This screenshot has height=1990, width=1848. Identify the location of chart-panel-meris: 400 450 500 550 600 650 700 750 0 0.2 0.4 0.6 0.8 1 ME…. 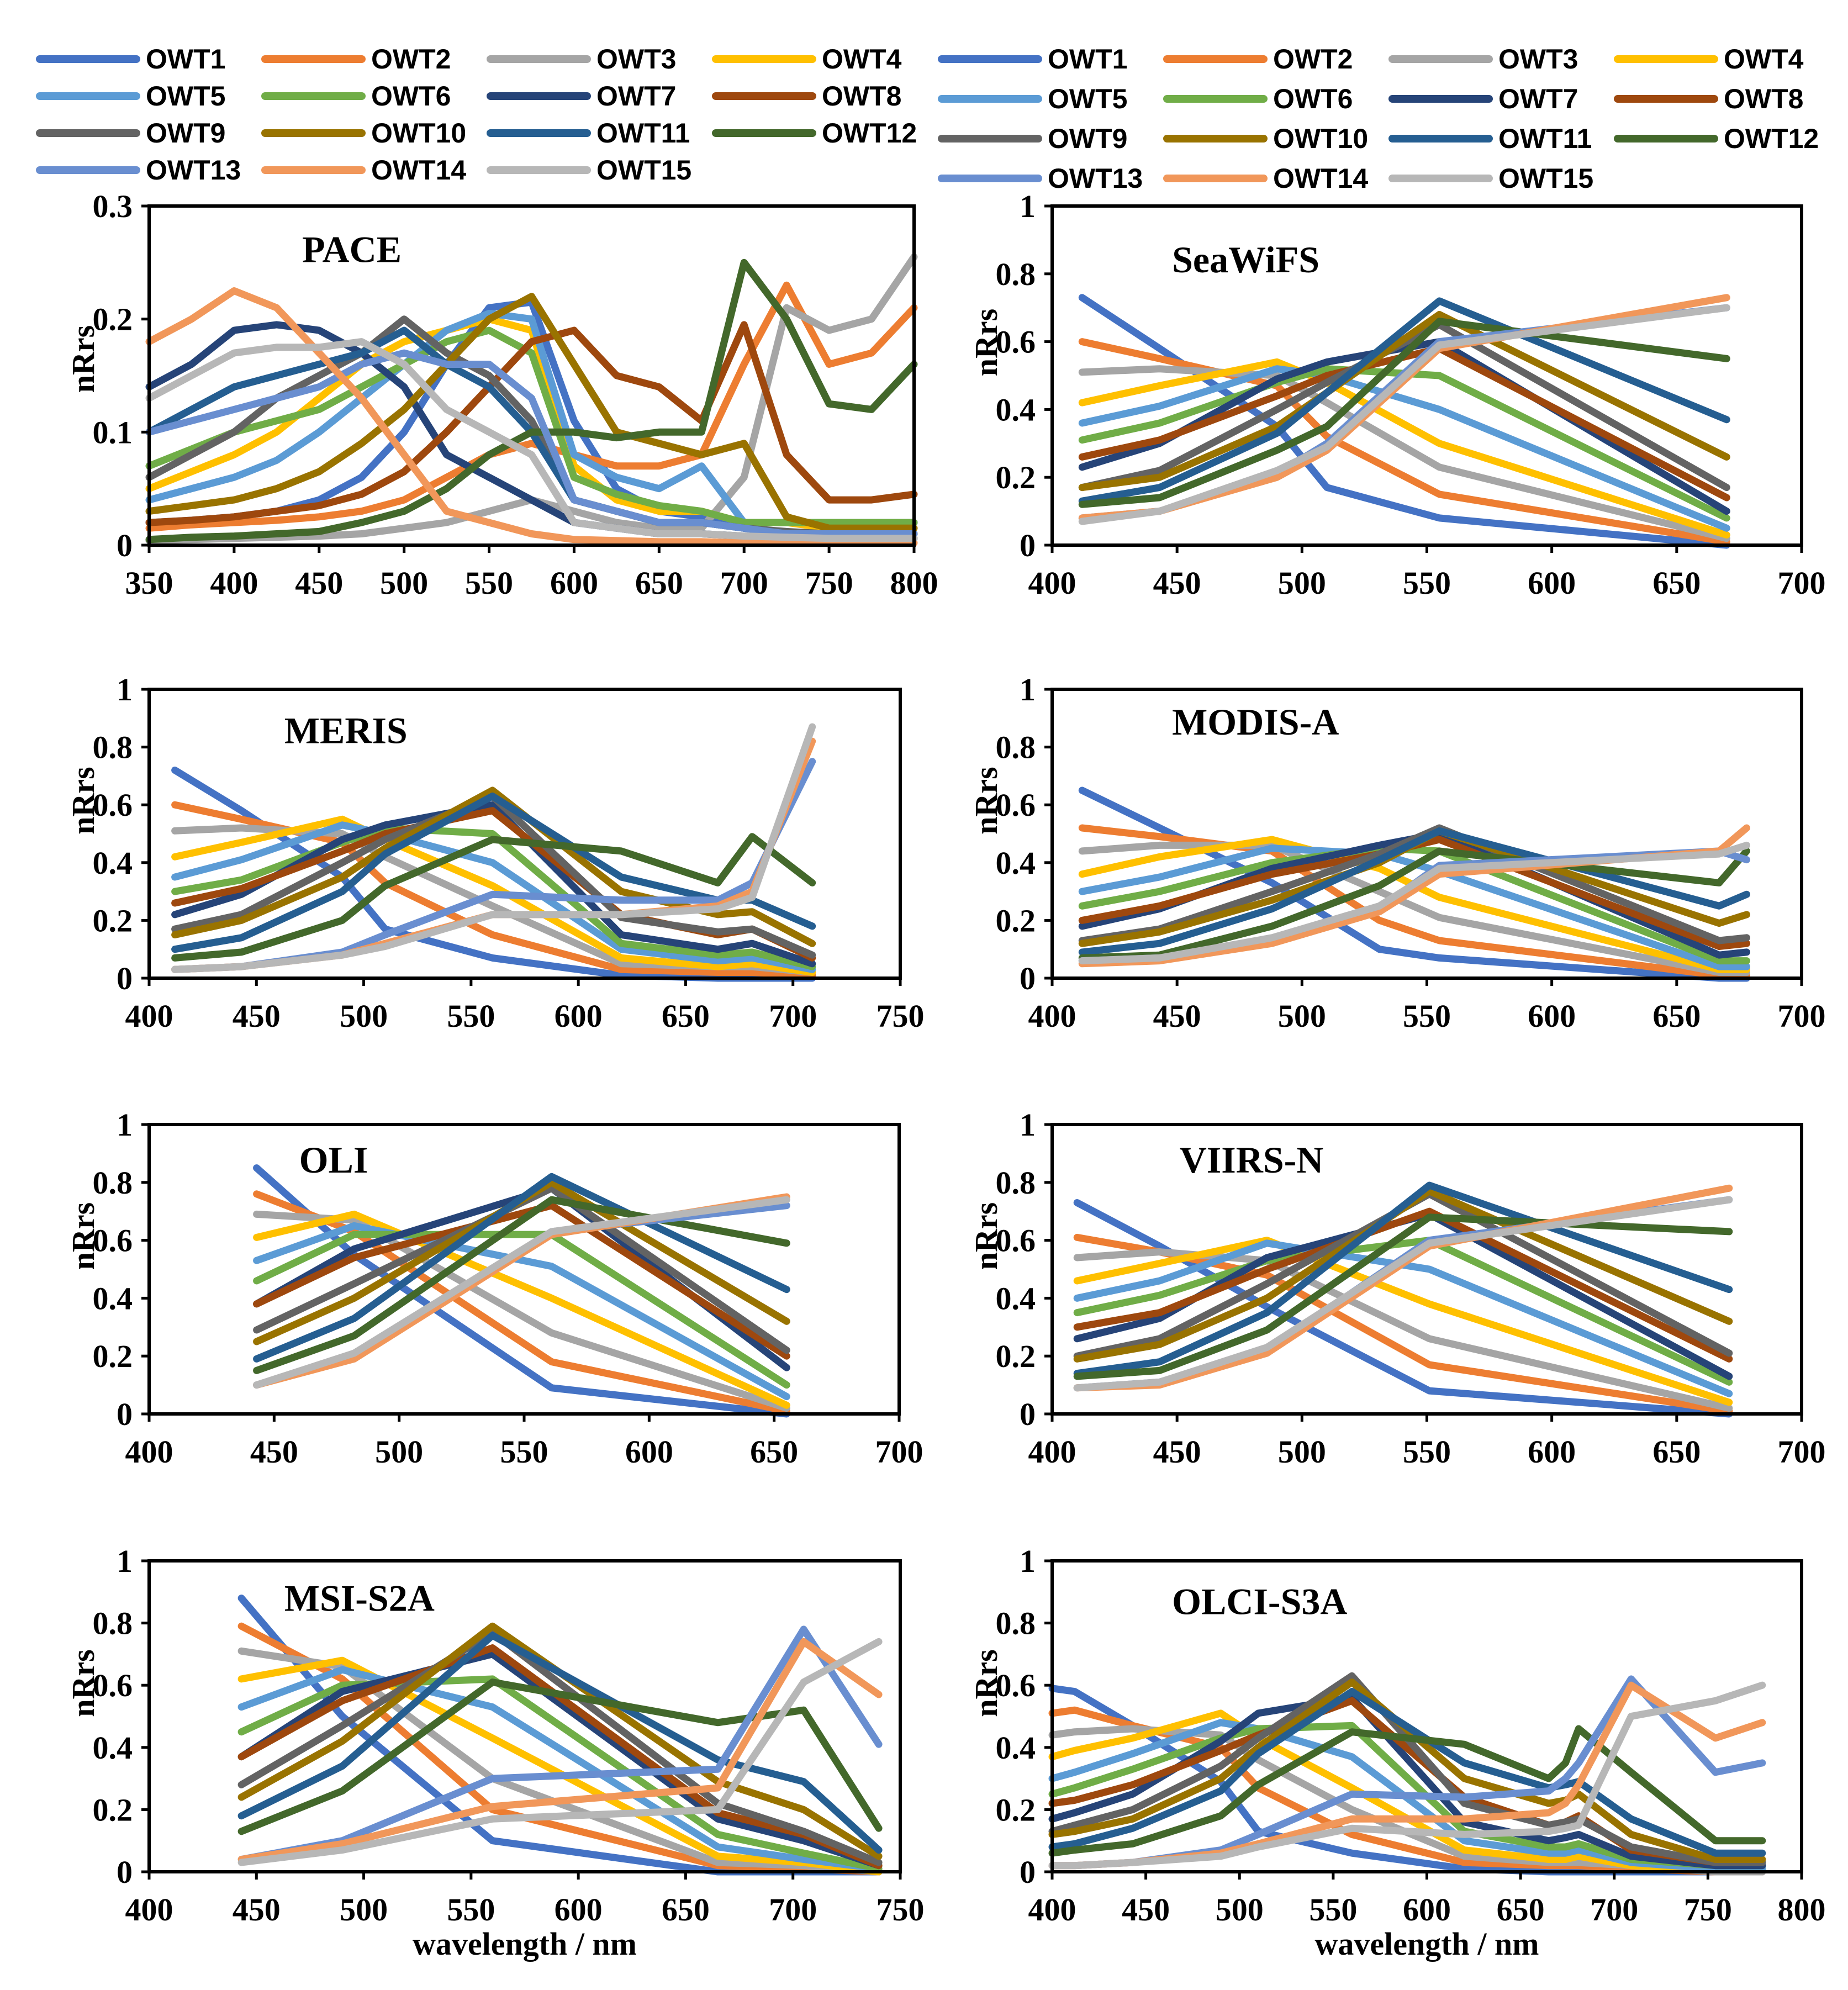
(495, 853).